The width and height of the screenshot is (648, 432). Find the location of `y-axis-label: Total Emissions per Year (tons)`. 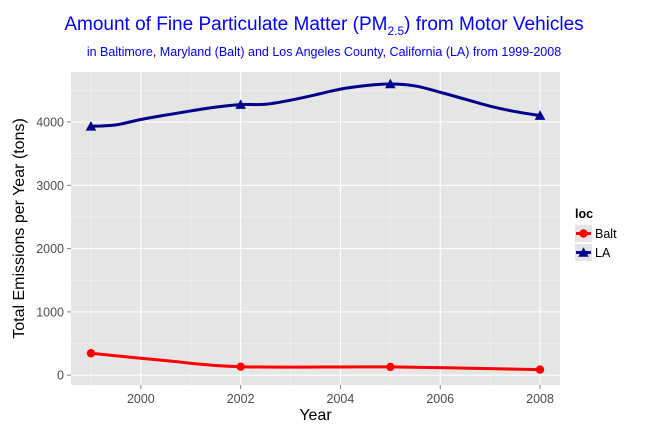

y-axis-label: Total Emissions per Year (tons) is located at coordinates (19, 228).